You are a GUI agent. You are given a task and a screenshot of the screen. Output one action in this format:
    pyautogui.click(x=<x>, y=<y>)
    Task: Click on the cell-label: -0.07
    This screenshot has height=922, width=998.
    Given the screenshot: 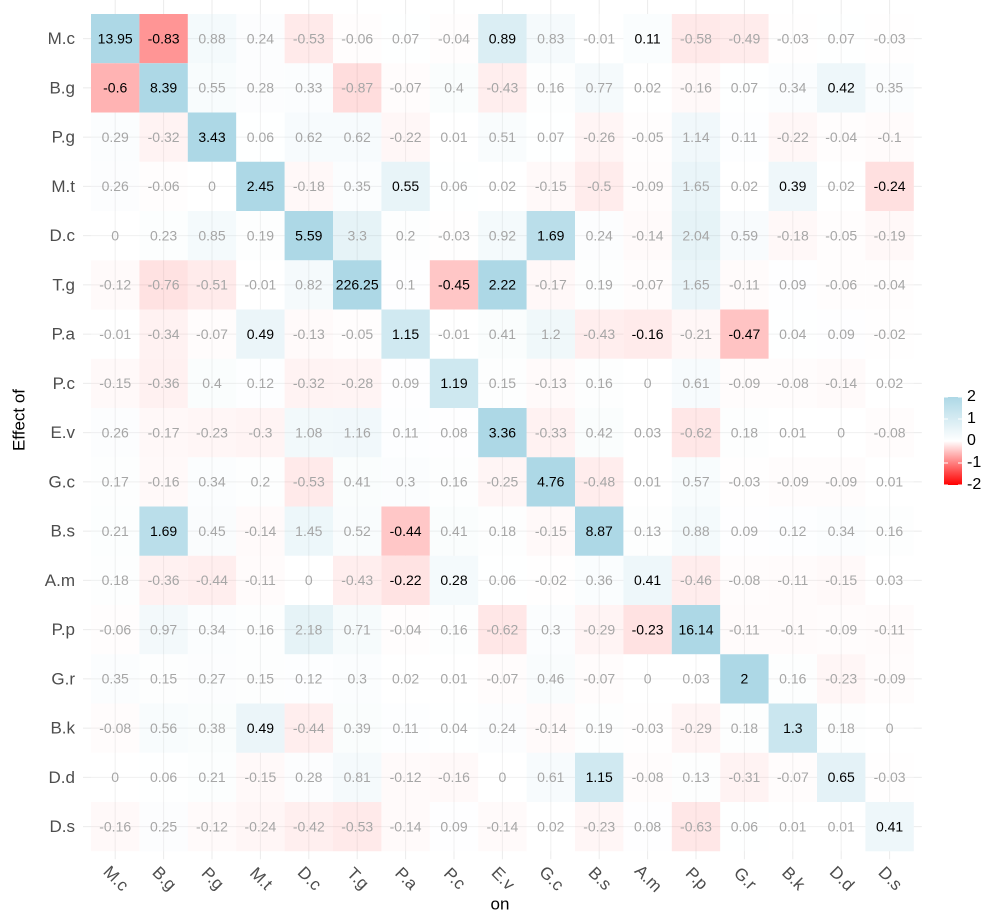 What is the action you would take?
    pyautogui.click(x=212, y=334)
    